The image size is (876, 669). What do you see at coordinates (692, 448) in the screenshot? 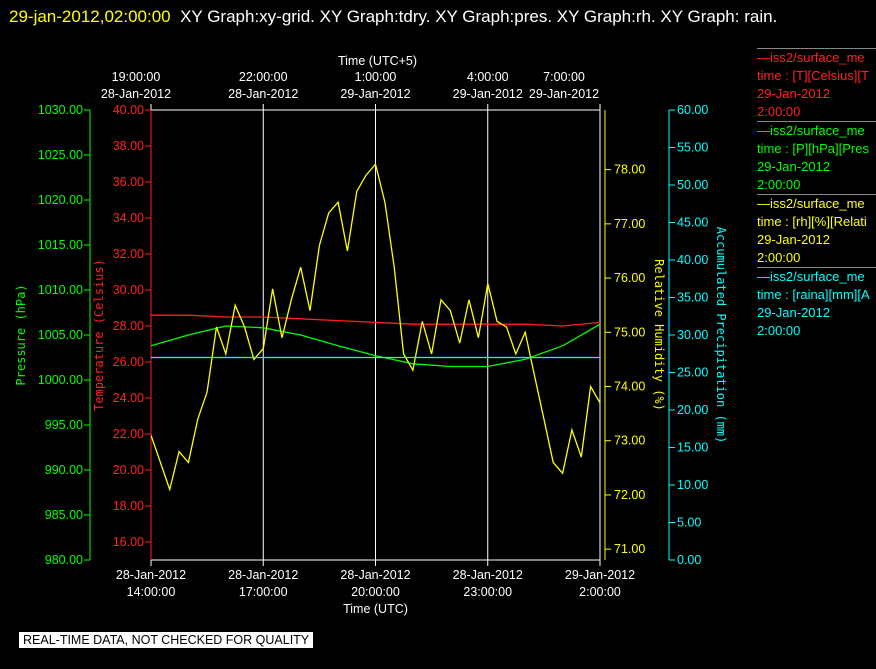
I see `precip-tick-label: 15.00` at bounding box center [692, 448].